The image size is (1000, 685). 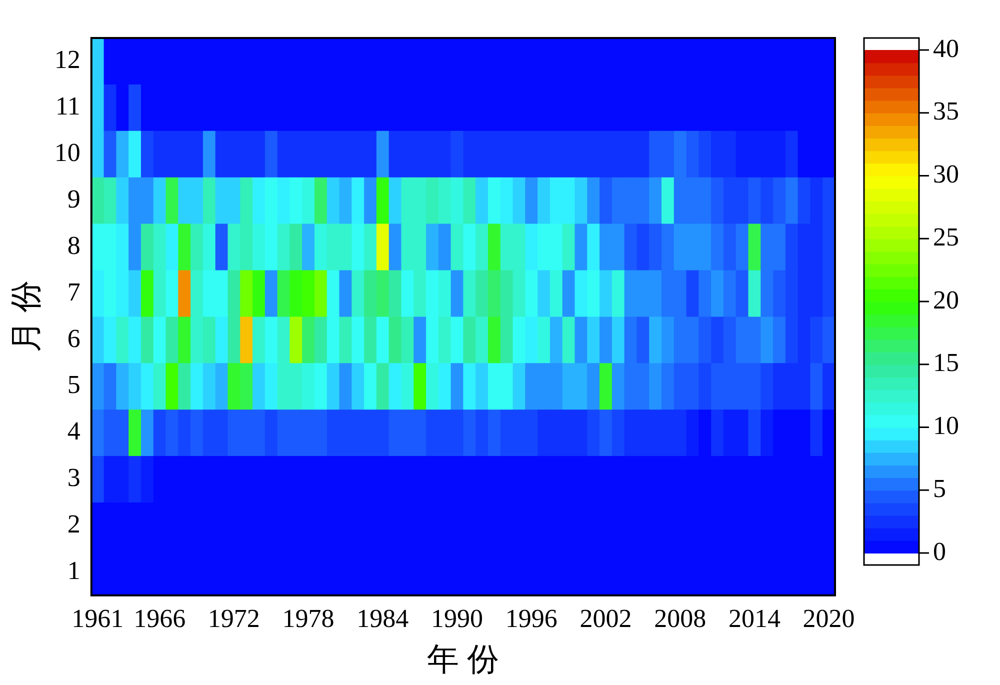 What do you see at coordinates (946, 363) in the screenshot?
I see `color-bar-label: 15` at bounding box center [946, 363].